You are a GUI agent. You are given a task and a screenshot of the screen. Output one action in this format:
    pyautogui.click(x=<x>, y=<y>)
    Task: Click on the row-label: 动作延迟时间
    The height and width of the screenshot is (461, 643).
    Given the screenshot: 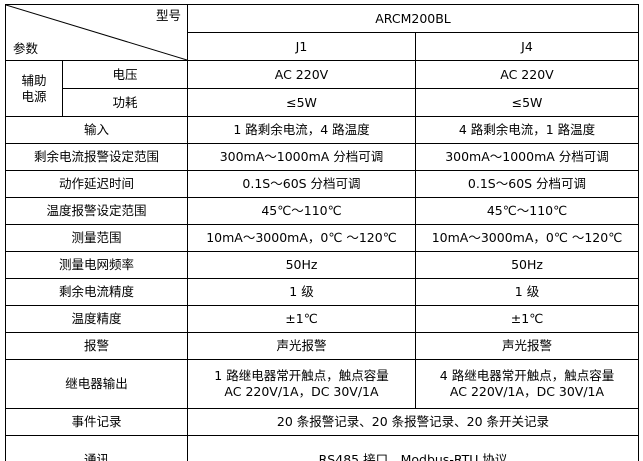 What is the action you would take?
    pyautogui.click(x=96, y=184)
    